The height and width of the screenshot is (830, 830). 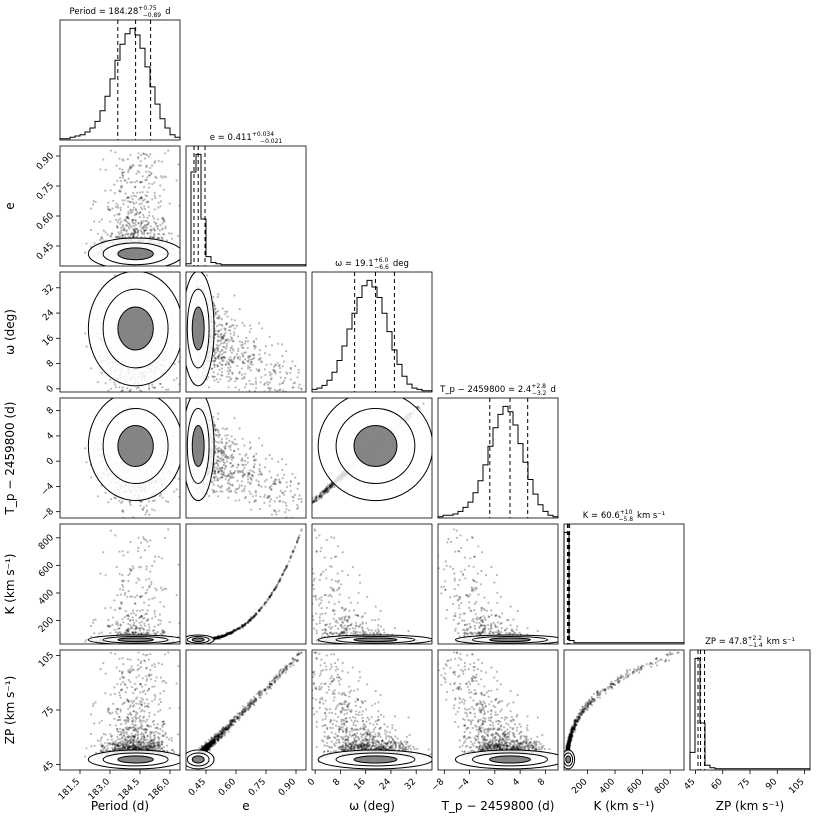 What do you see at coordinates (48, 515) in the screenshot?
I see `ytick-label-tp: −8` at bounding box center [48, 515].